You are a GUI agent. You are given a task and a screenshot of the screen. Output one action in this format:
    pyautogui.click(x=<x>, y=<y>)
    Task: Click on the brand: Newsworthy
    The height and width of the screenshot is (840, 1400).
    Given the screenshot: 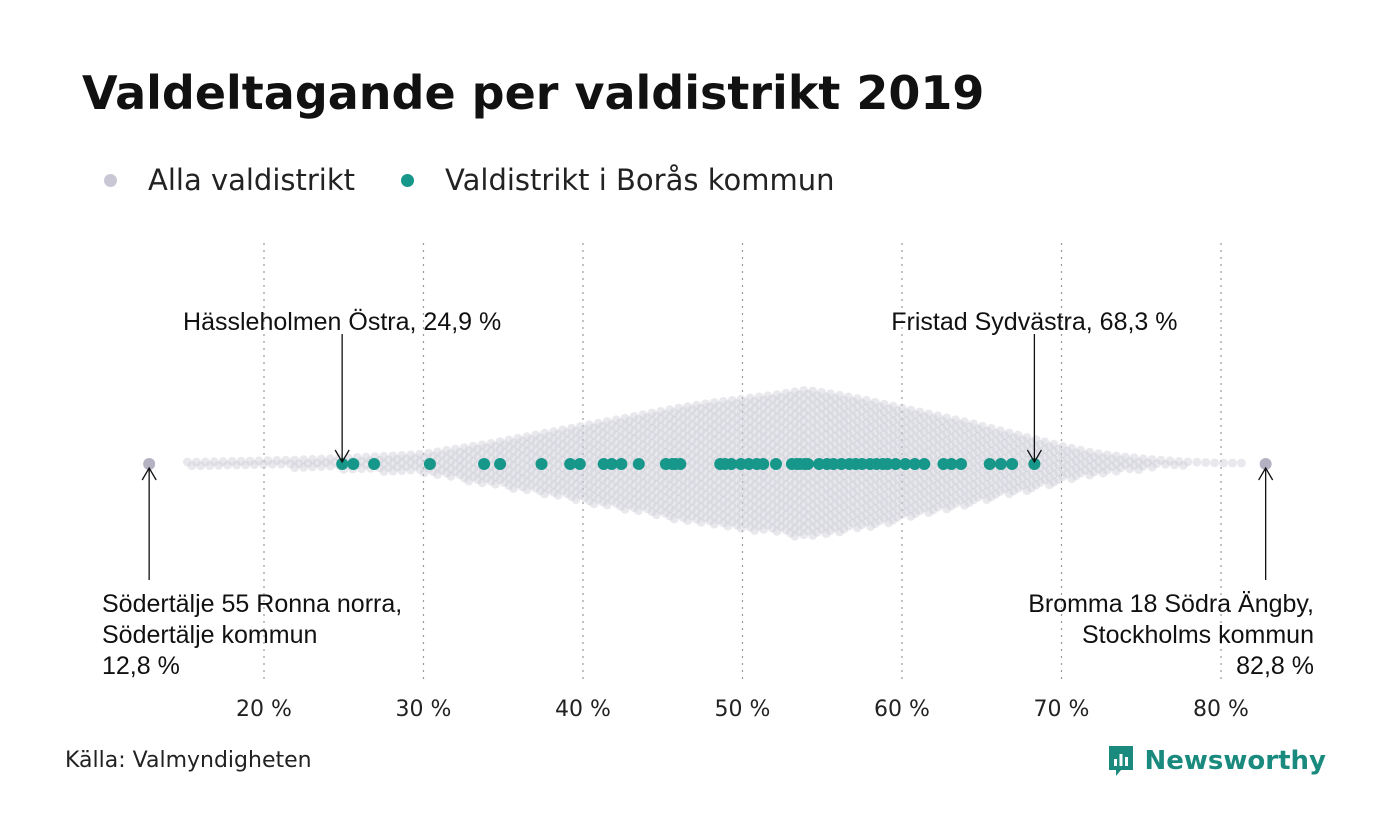 What is the action you would take?
    pyautogui.click(x=1216, y=761)
    